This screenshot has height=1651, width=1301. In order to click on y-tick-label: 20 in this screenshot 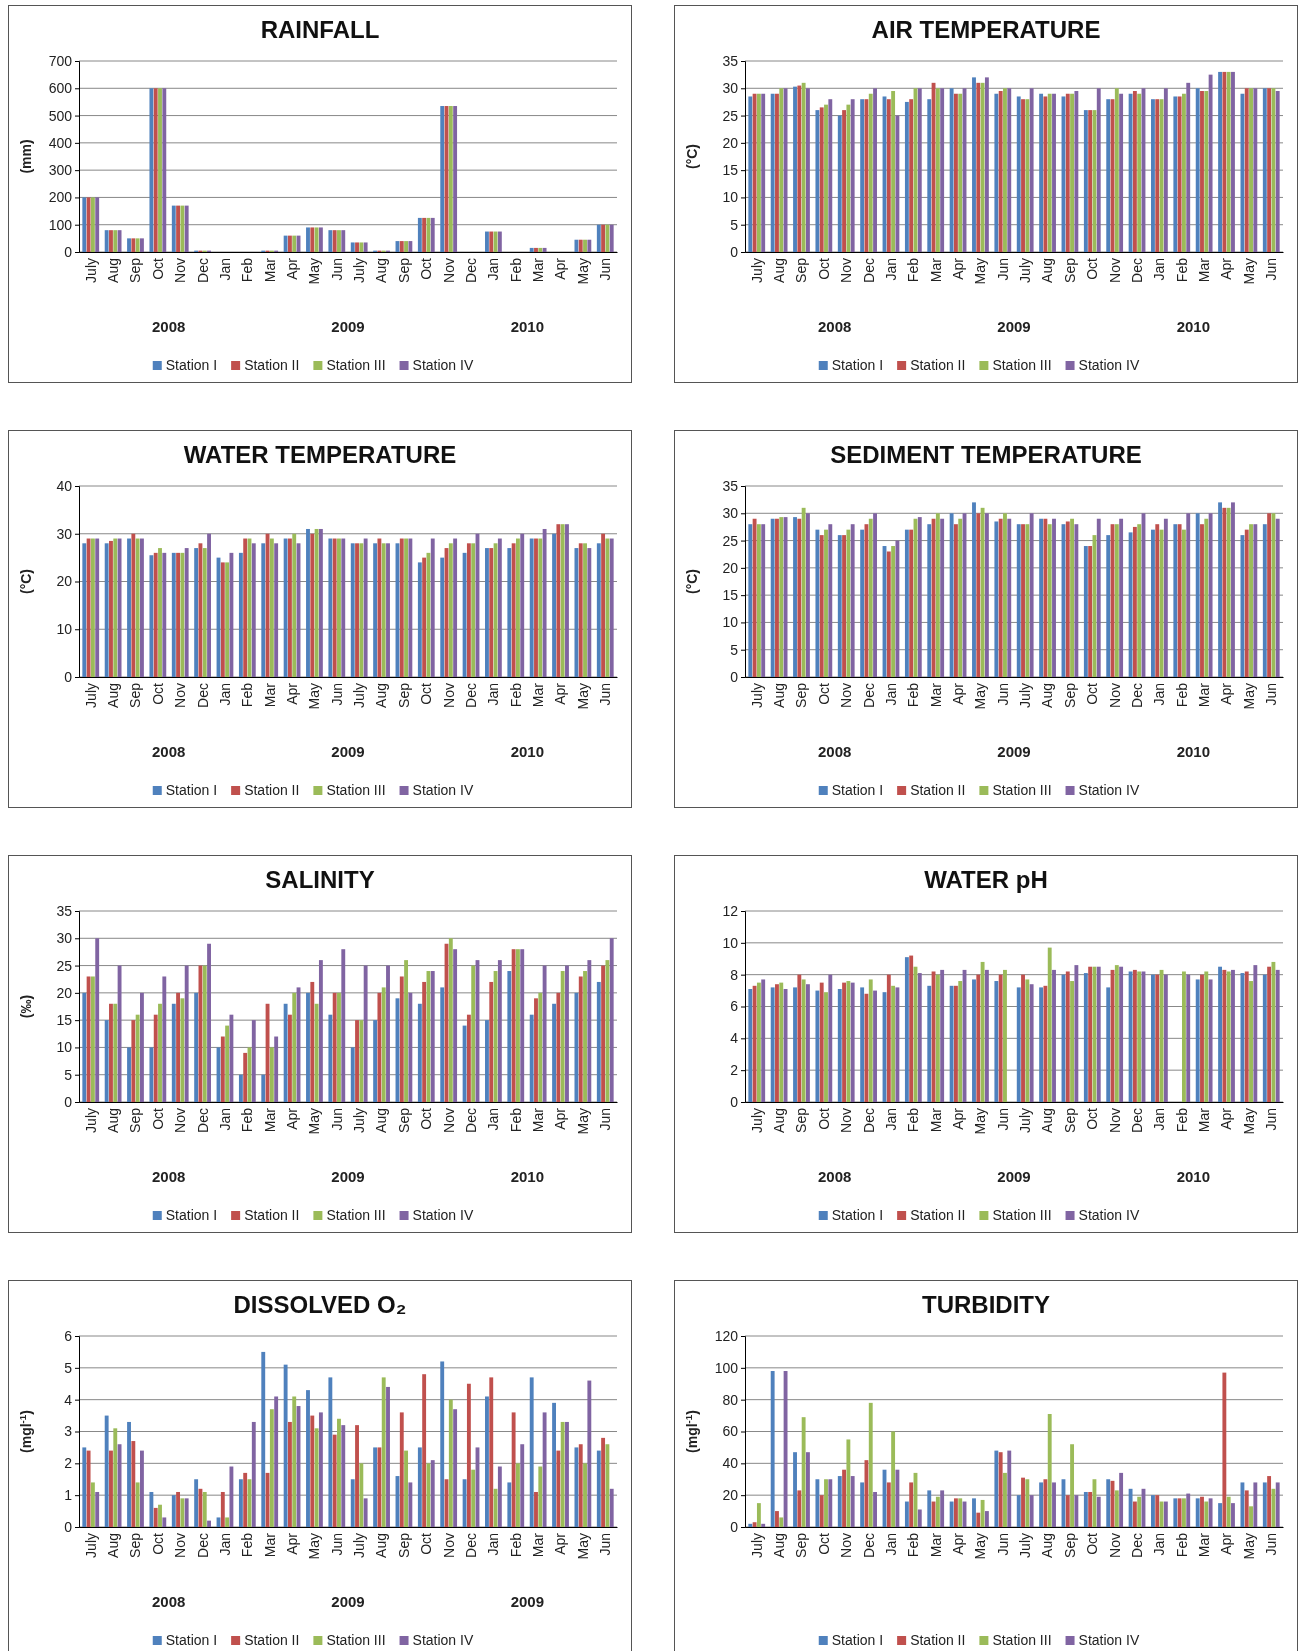, I will do `click(730, 567)`.